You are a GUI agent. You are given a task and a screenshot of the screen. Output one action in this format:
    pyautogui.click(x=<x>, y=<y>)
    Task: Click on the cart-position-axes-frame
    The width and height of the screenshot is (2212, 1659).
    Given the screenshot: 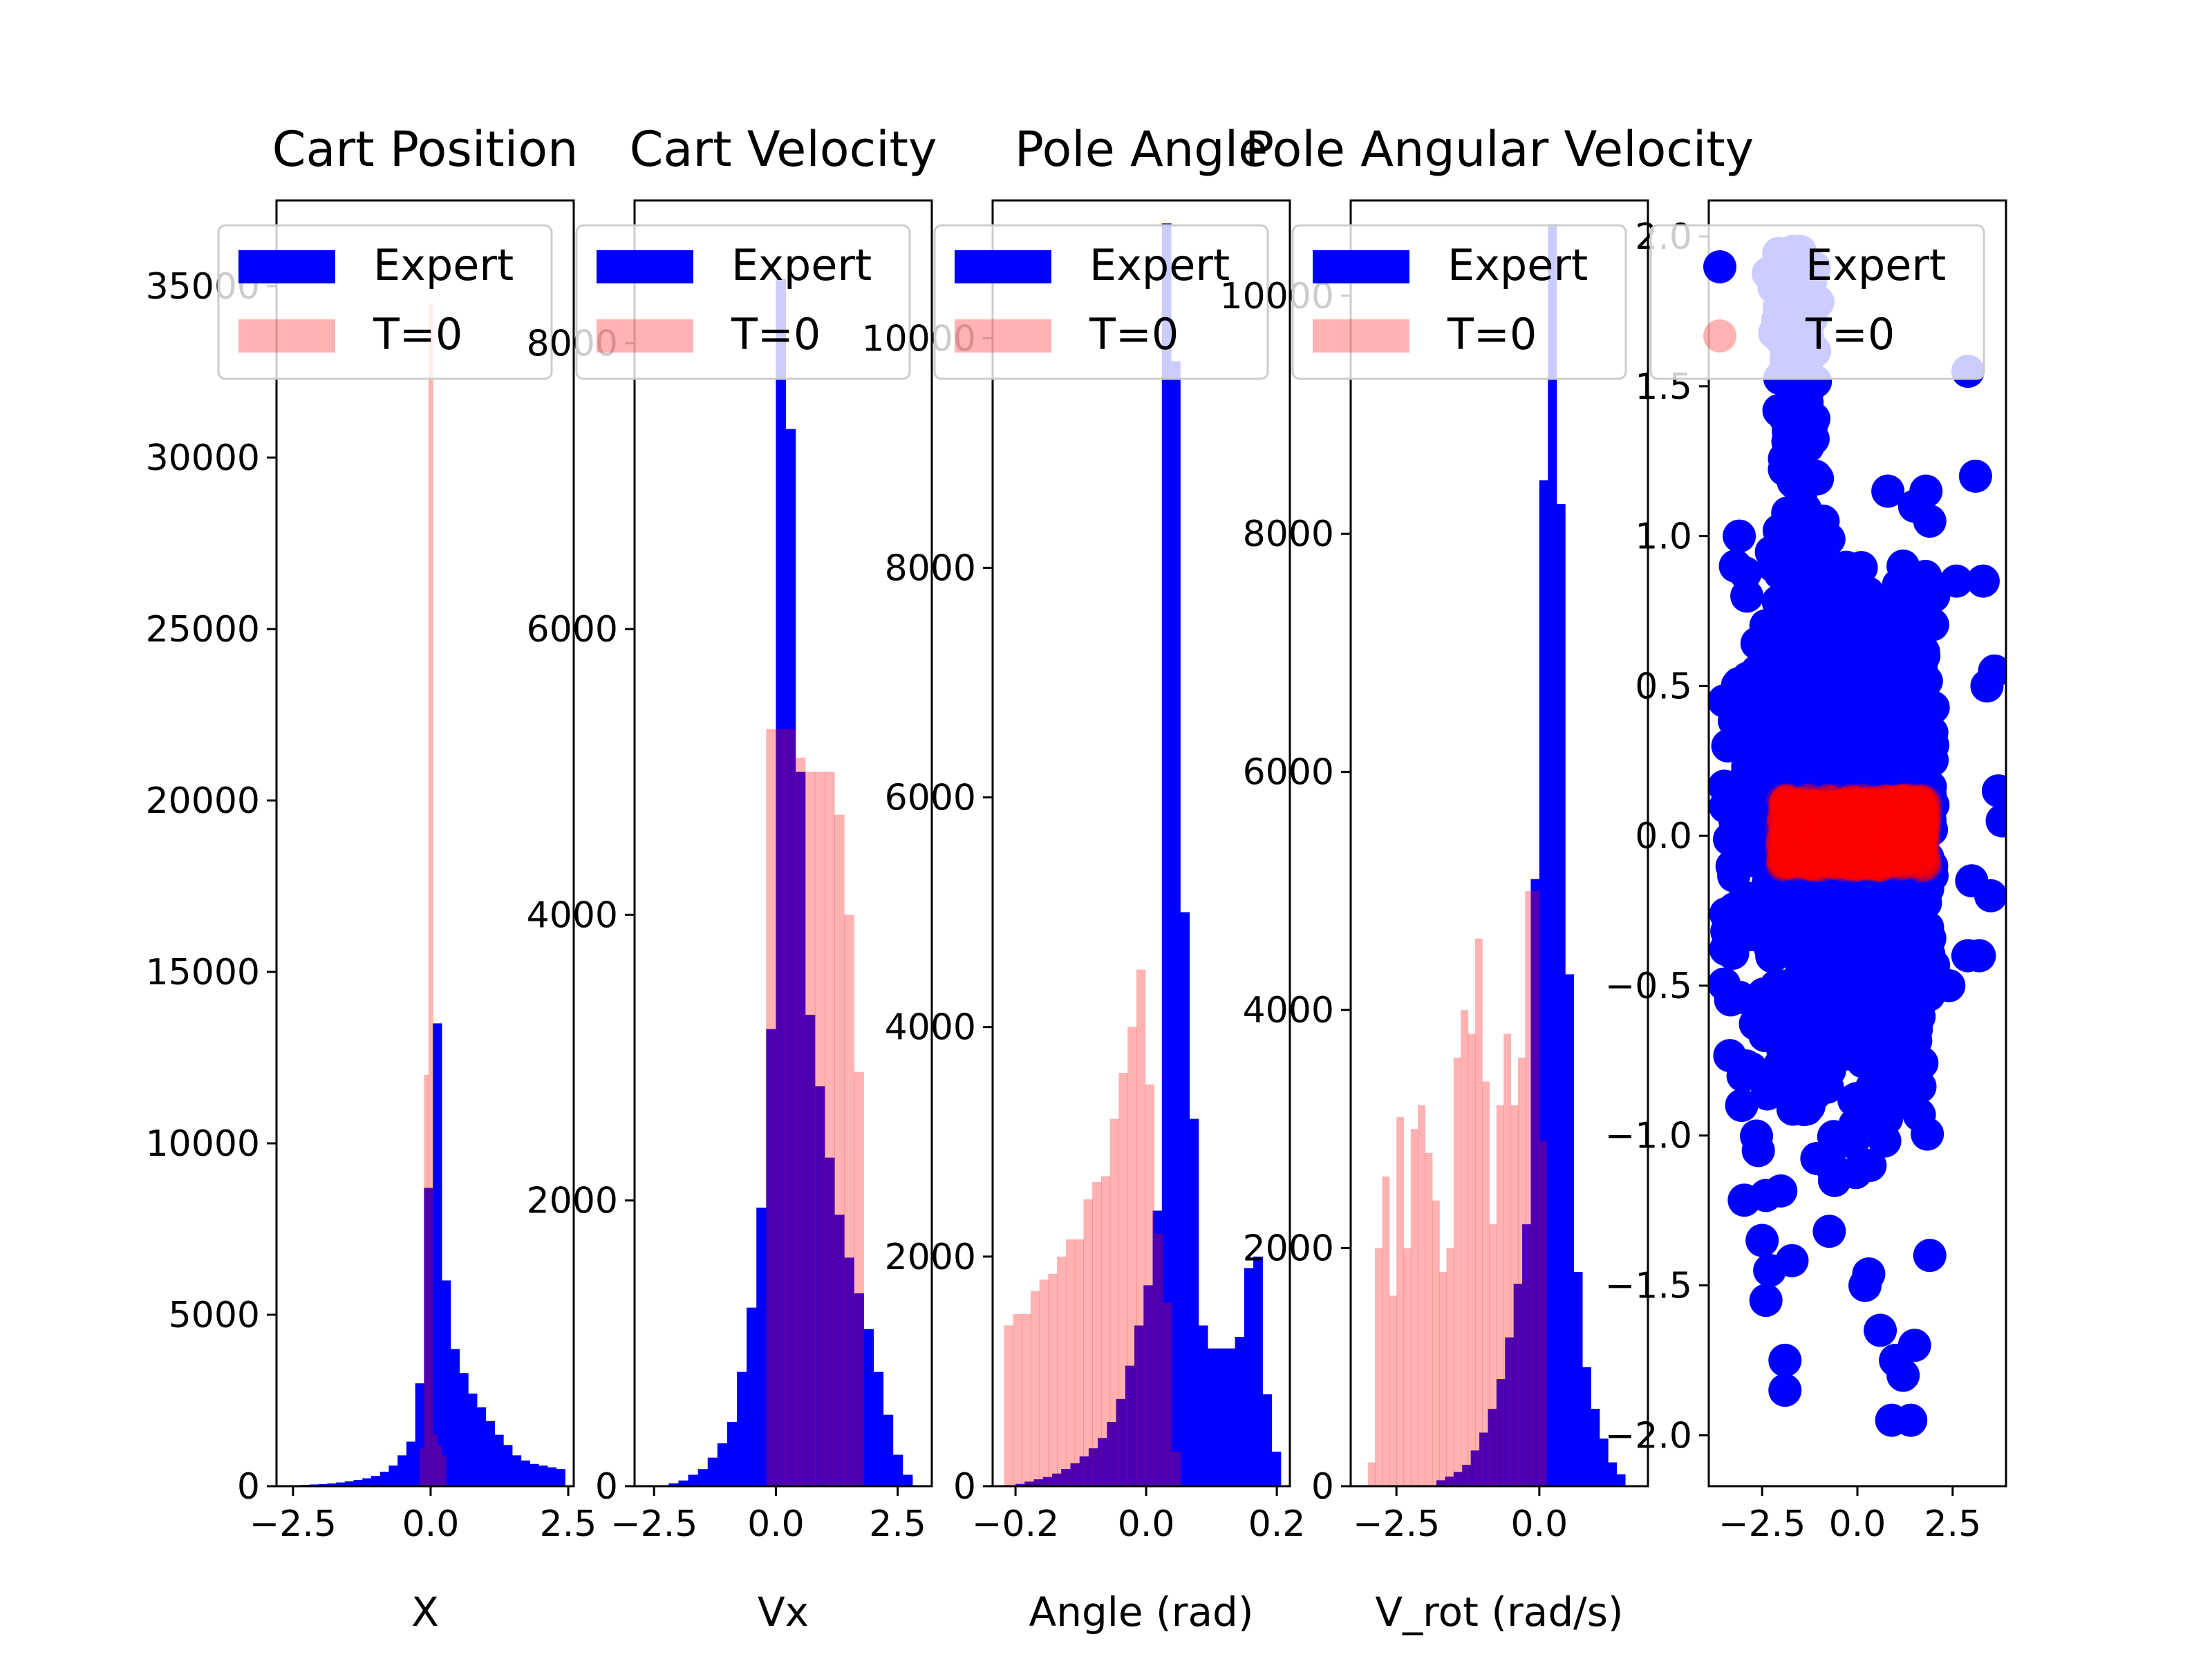 What is the action you would take?
    pyautogui.click(x=425, y=843)
    